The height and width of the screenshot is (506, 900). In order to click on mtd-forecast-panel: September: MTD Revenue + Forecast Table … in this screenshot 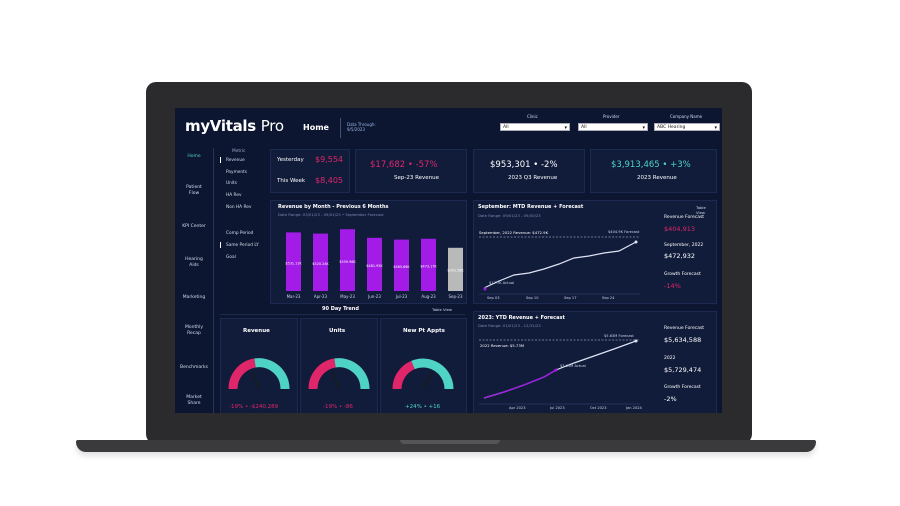, I will do `click(595, 252)`.